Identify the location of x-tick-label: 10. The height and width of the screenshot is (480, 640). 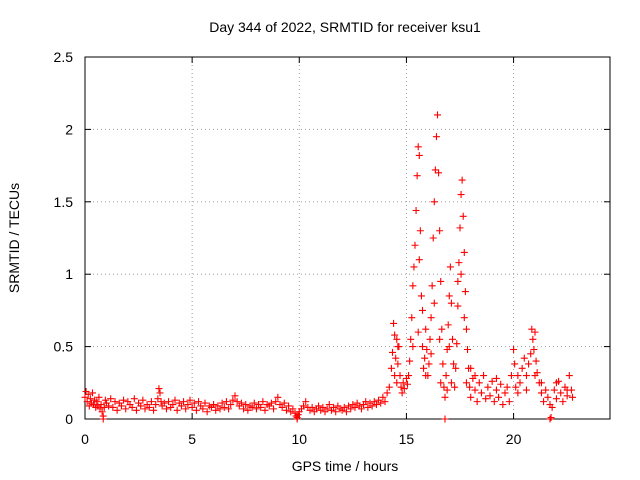
(299, 439).